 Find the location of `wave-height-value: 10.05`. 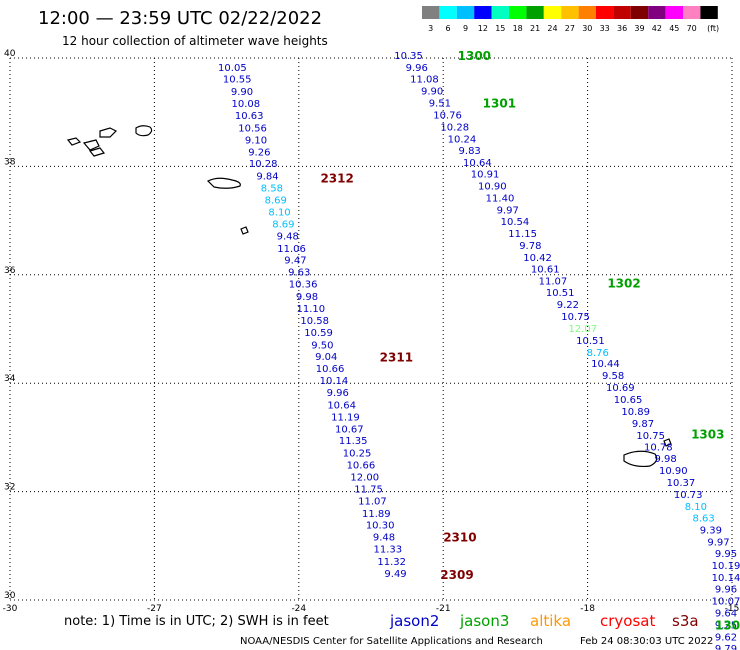

wave-height-value: 10.05 is located at coordinates (232, 68).